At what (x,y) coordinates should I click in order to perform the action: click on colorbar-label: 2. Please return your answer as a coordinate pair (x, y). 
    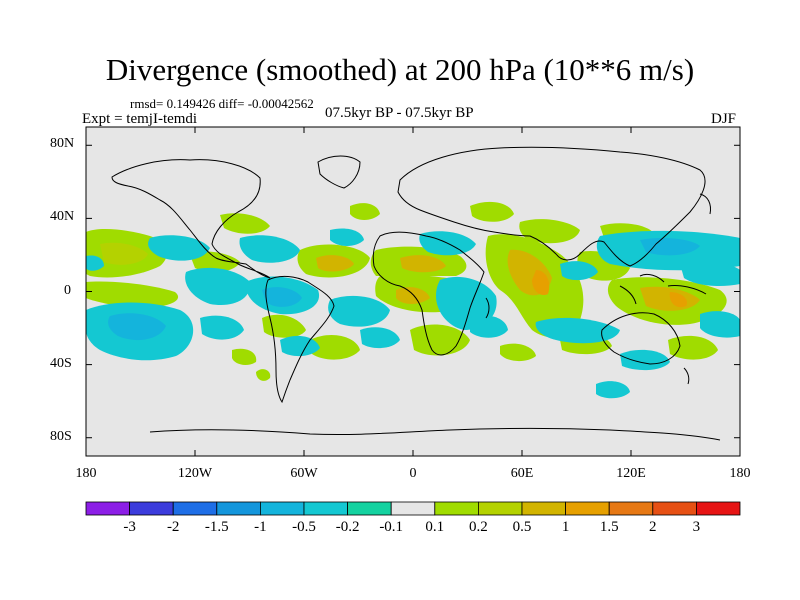
    Looking at the image, I should click on (653, 527).